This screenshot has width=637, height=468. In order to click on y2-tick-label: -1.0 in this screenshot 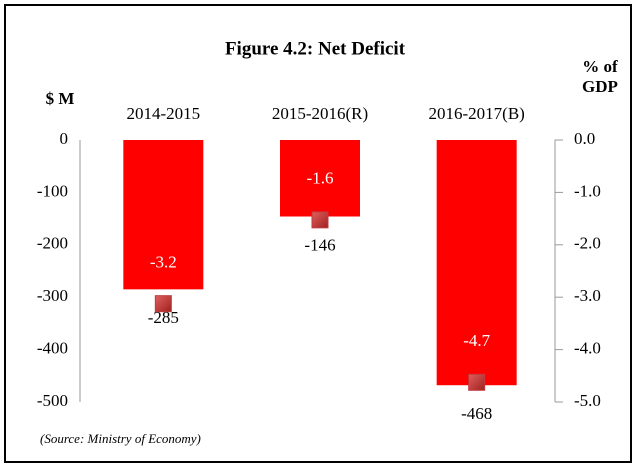, I will do `click(587, 190)`.